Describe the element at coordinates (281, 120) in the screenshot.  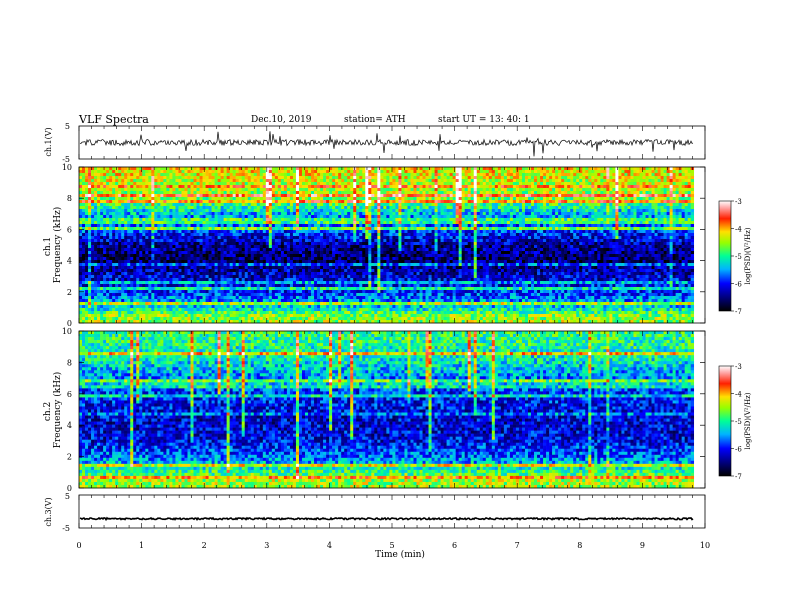
I see `date-label: Dec.10, 2019` at that location.